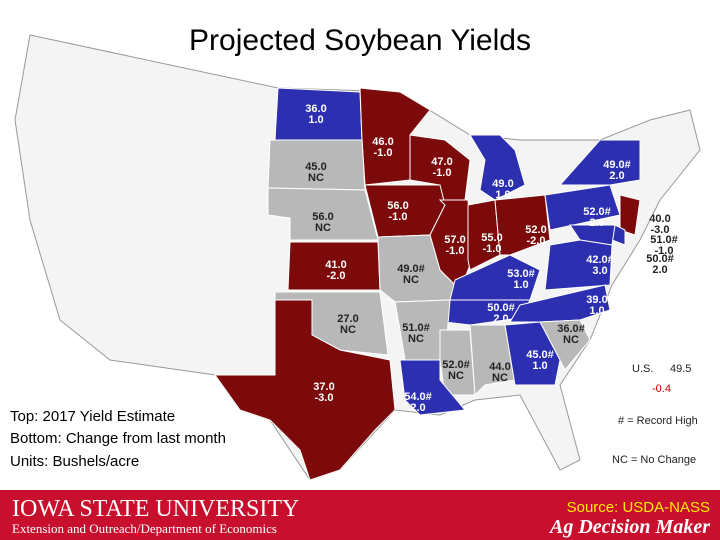 The image size is (720, 540). I want to click on university: Iowa State University, so click(155, 509).